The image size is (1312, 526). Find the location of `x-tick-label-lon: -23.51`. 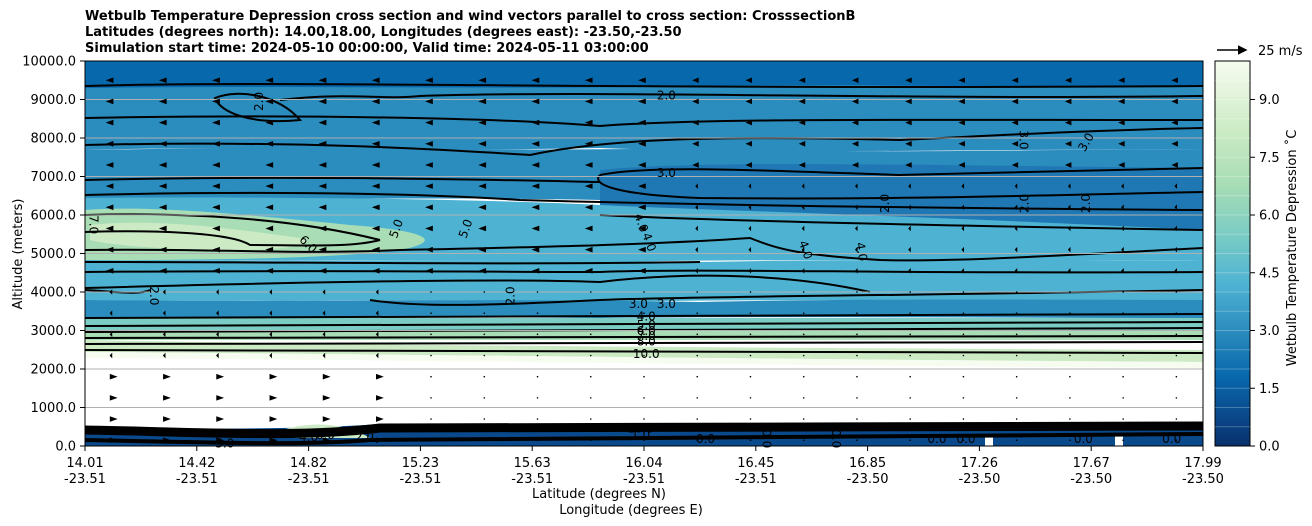

x-tick-label-lon: -23.51 is located at coordinates (532, 479).